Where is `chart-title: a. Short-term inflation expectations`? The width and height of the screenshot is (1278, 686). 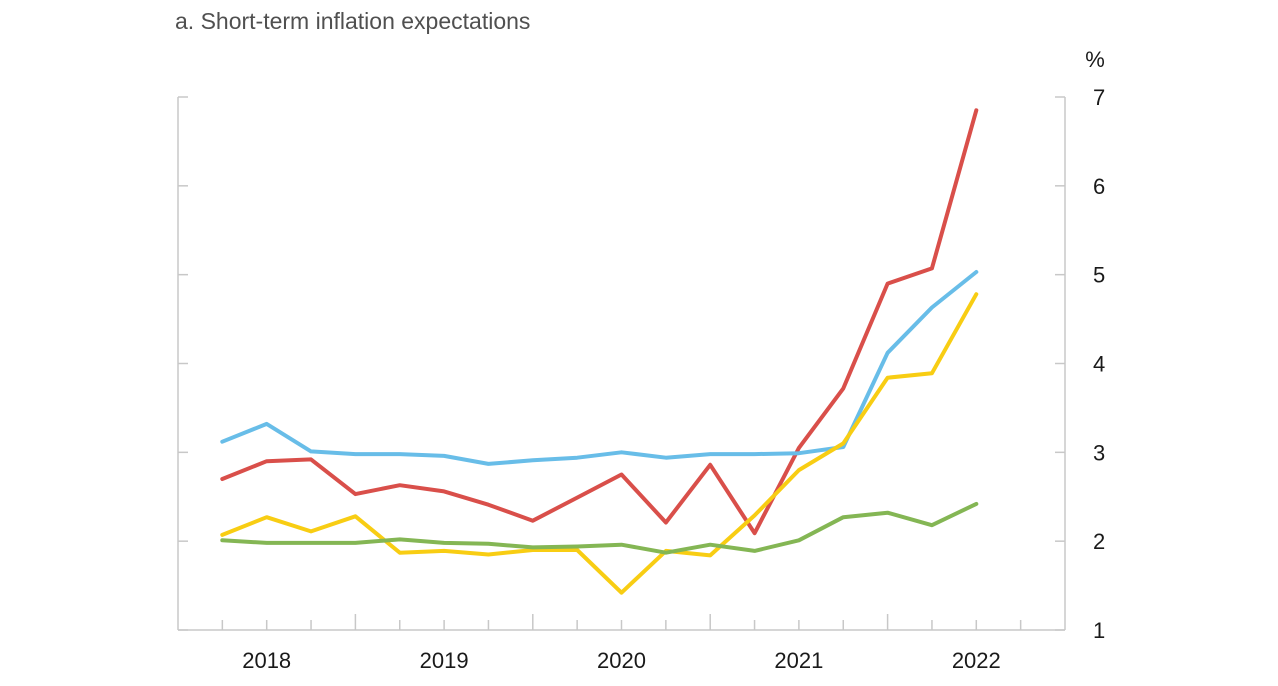 chart-title: a. Short-term inflation expectations is located at coordinates (353, 21).